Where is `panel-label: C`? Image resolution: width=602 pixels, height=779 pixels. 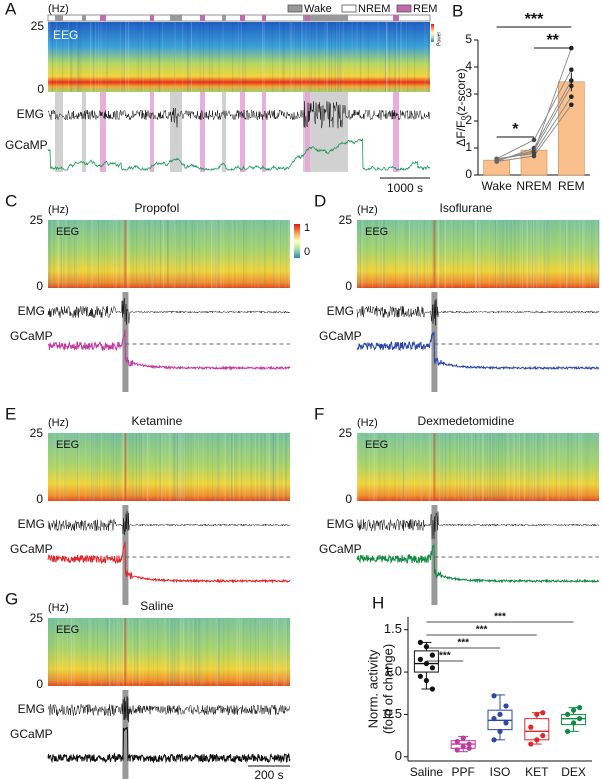 panel-label: C is located at coordinates (11, 200).